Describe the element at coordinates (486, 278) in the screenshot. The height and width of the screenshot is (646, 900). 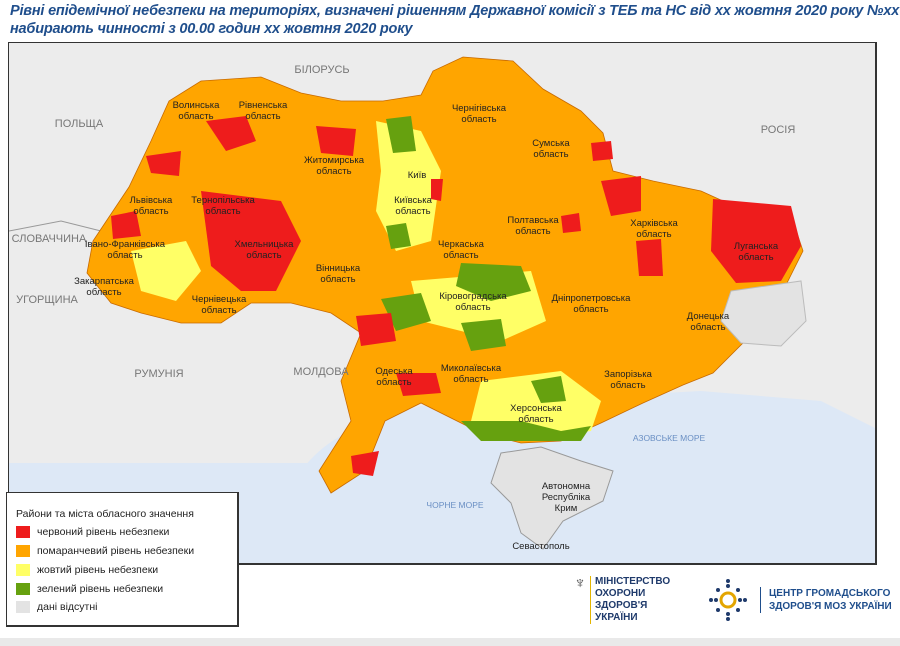
I see `green-zones` at that location.